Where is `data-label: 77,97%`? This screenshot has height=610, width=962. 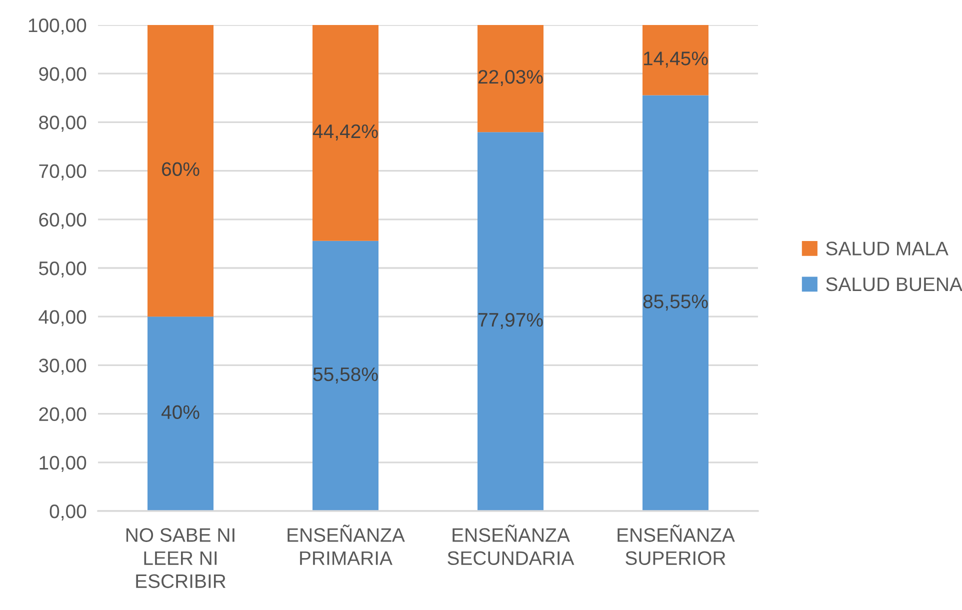 data-label: 77,97% is located at coordinates (510, 321).